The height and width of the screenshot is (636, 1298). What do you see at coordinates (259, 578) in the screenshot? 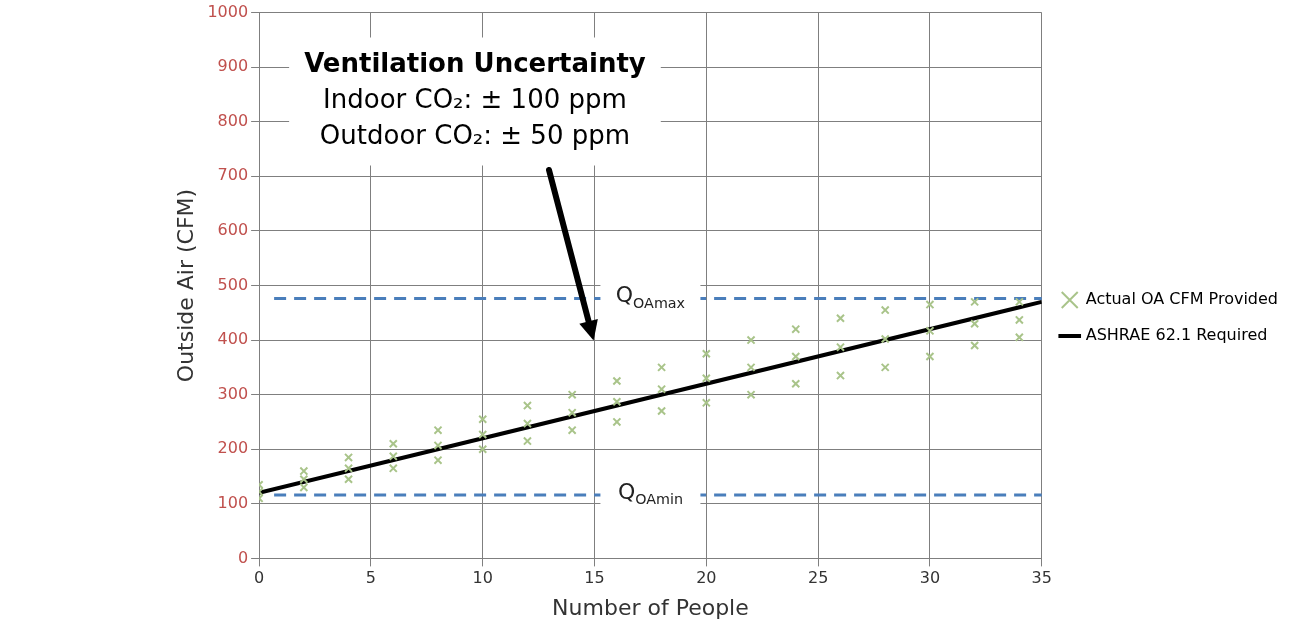
I see `x-tick-label: 0` at bounding box center [259, 578].